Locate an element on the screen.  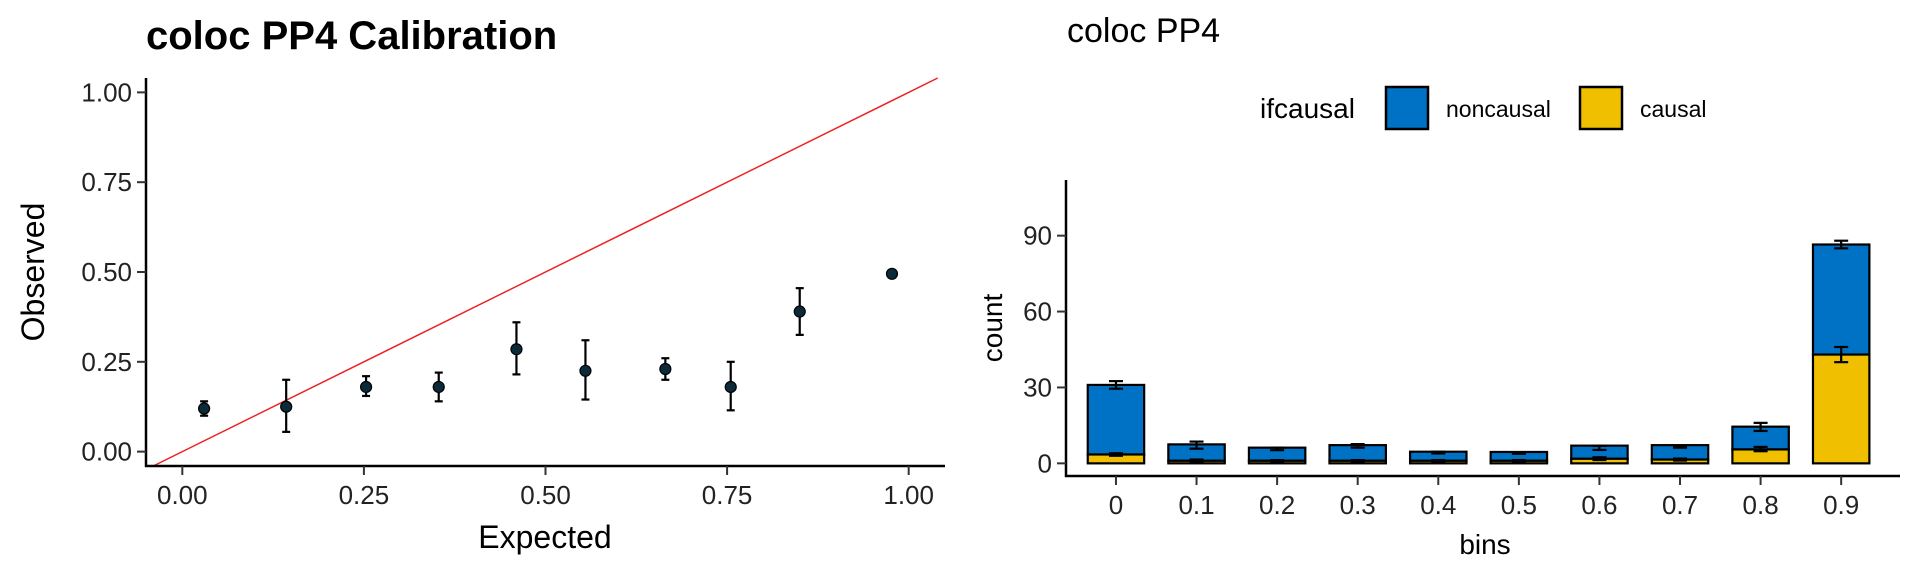
pp4-x-axis-label: bins is located at coordinates (1484, 544).